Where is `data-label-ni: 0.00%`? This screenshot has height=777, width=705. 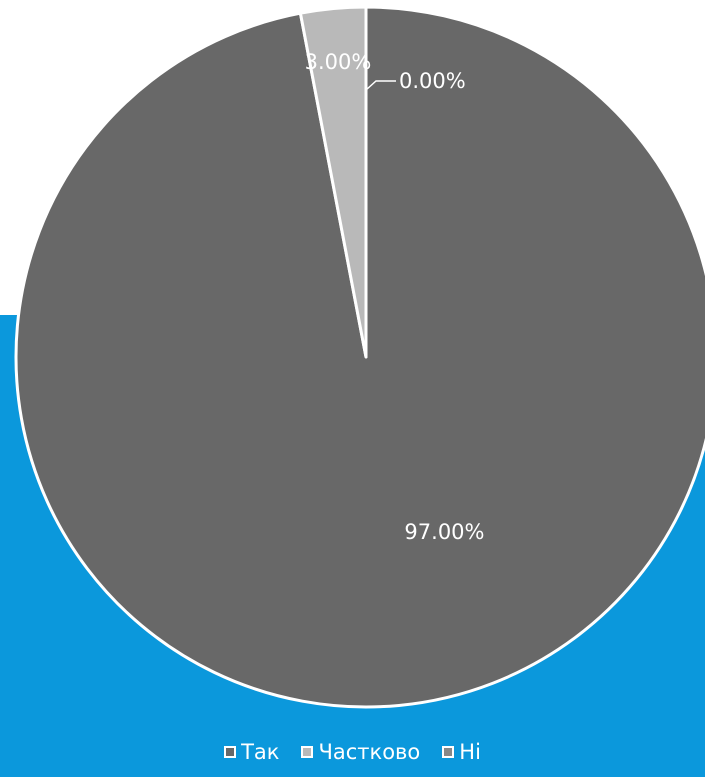
data-label-ni: 0.00% is located at coordinates (432, 81).